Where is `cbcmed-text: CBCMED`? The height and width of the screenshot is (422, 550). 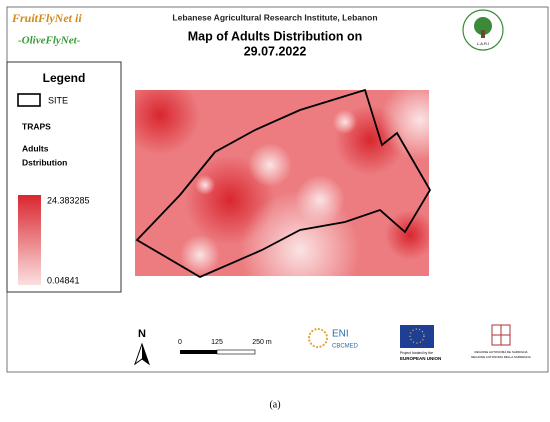
cbcmed-text: CBCMED is located at coordinates (345, 347).